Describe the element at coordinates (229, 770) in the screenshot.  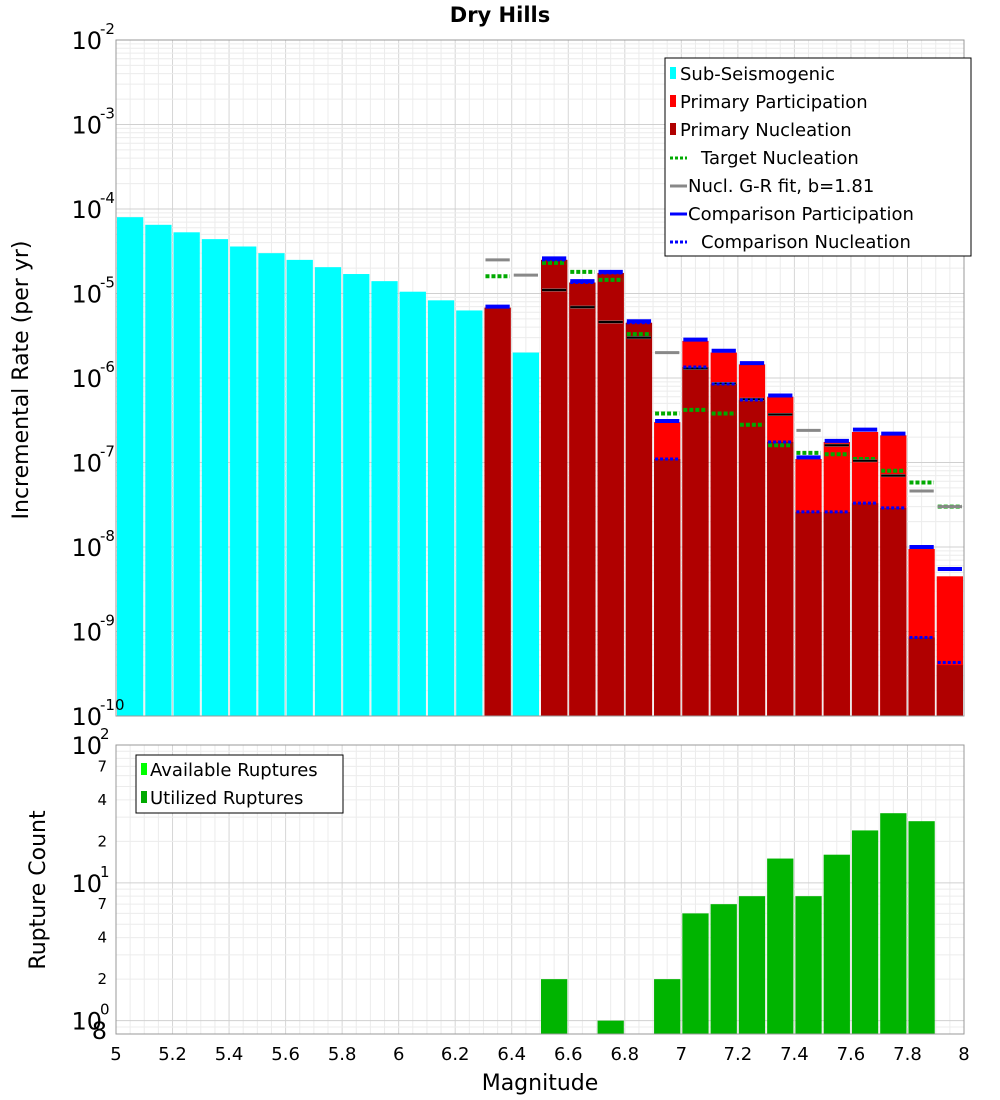
I see `legend-item: Available Ruptures` at that location.